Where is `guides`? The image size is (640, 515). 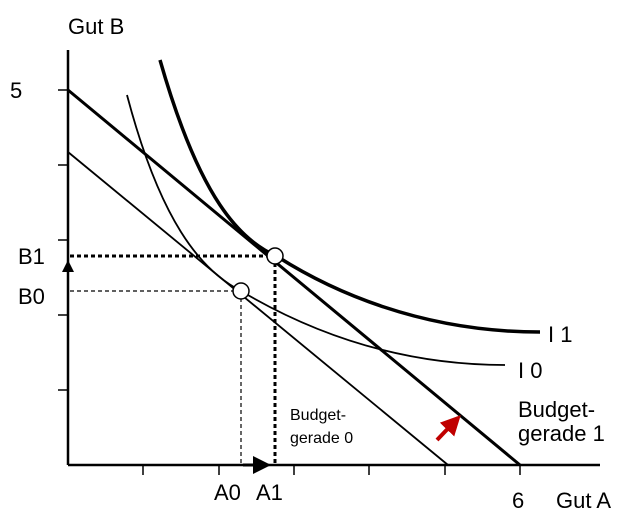 guides is located at coordinates (173, 359).